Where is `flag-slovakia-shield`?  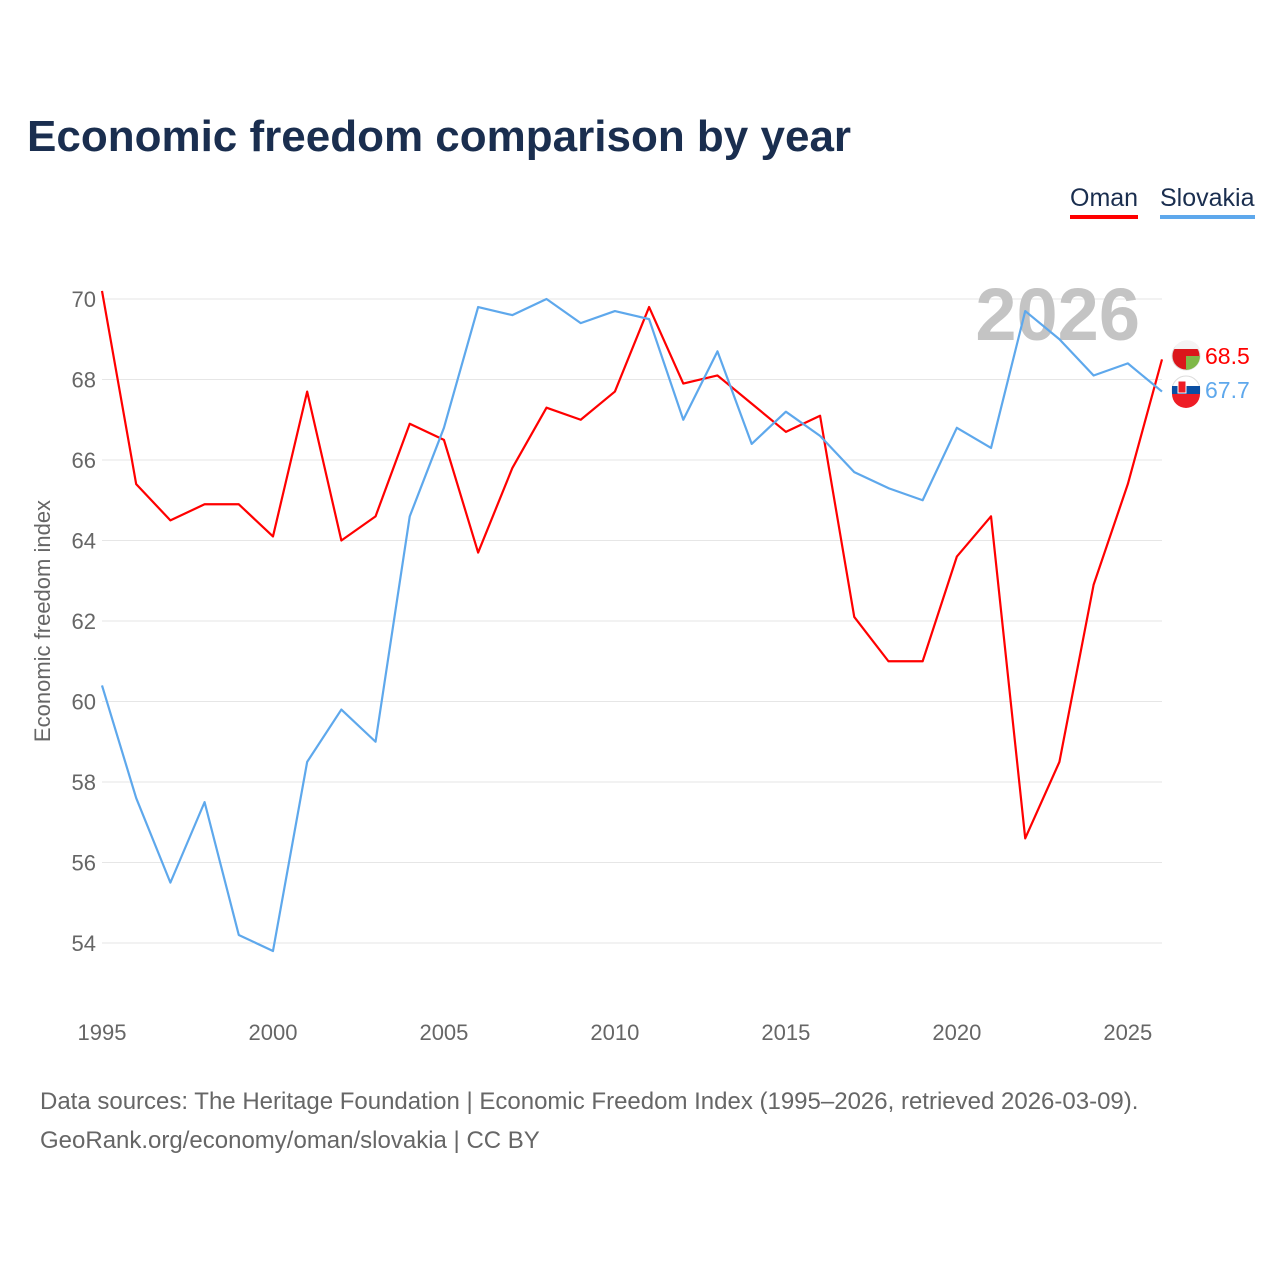
flag-slovakia-shield is located at coordinates (1182, 387).